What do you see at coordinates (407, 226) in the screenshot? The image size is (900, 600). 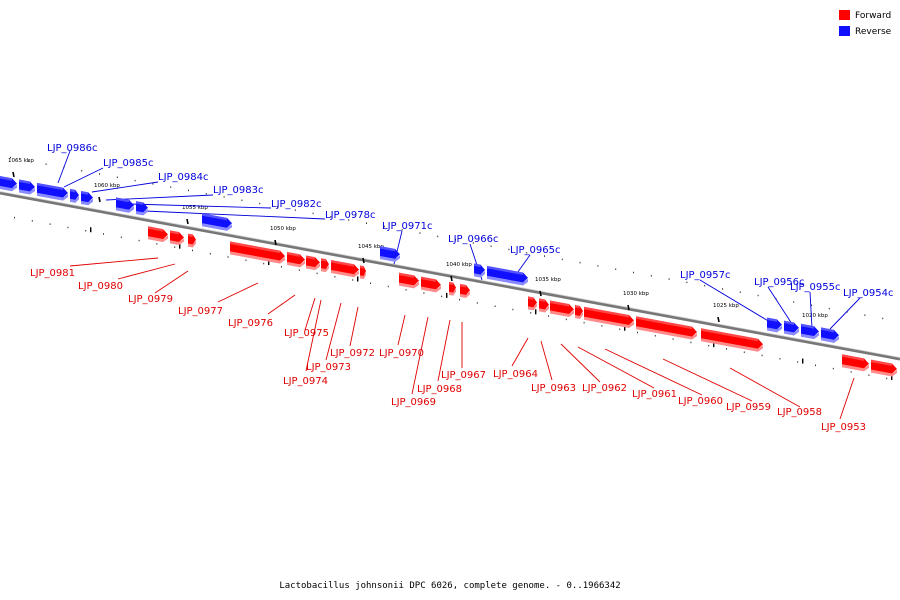 I see `gene-label: LJP_0971c` at bounding box center [407, 226].